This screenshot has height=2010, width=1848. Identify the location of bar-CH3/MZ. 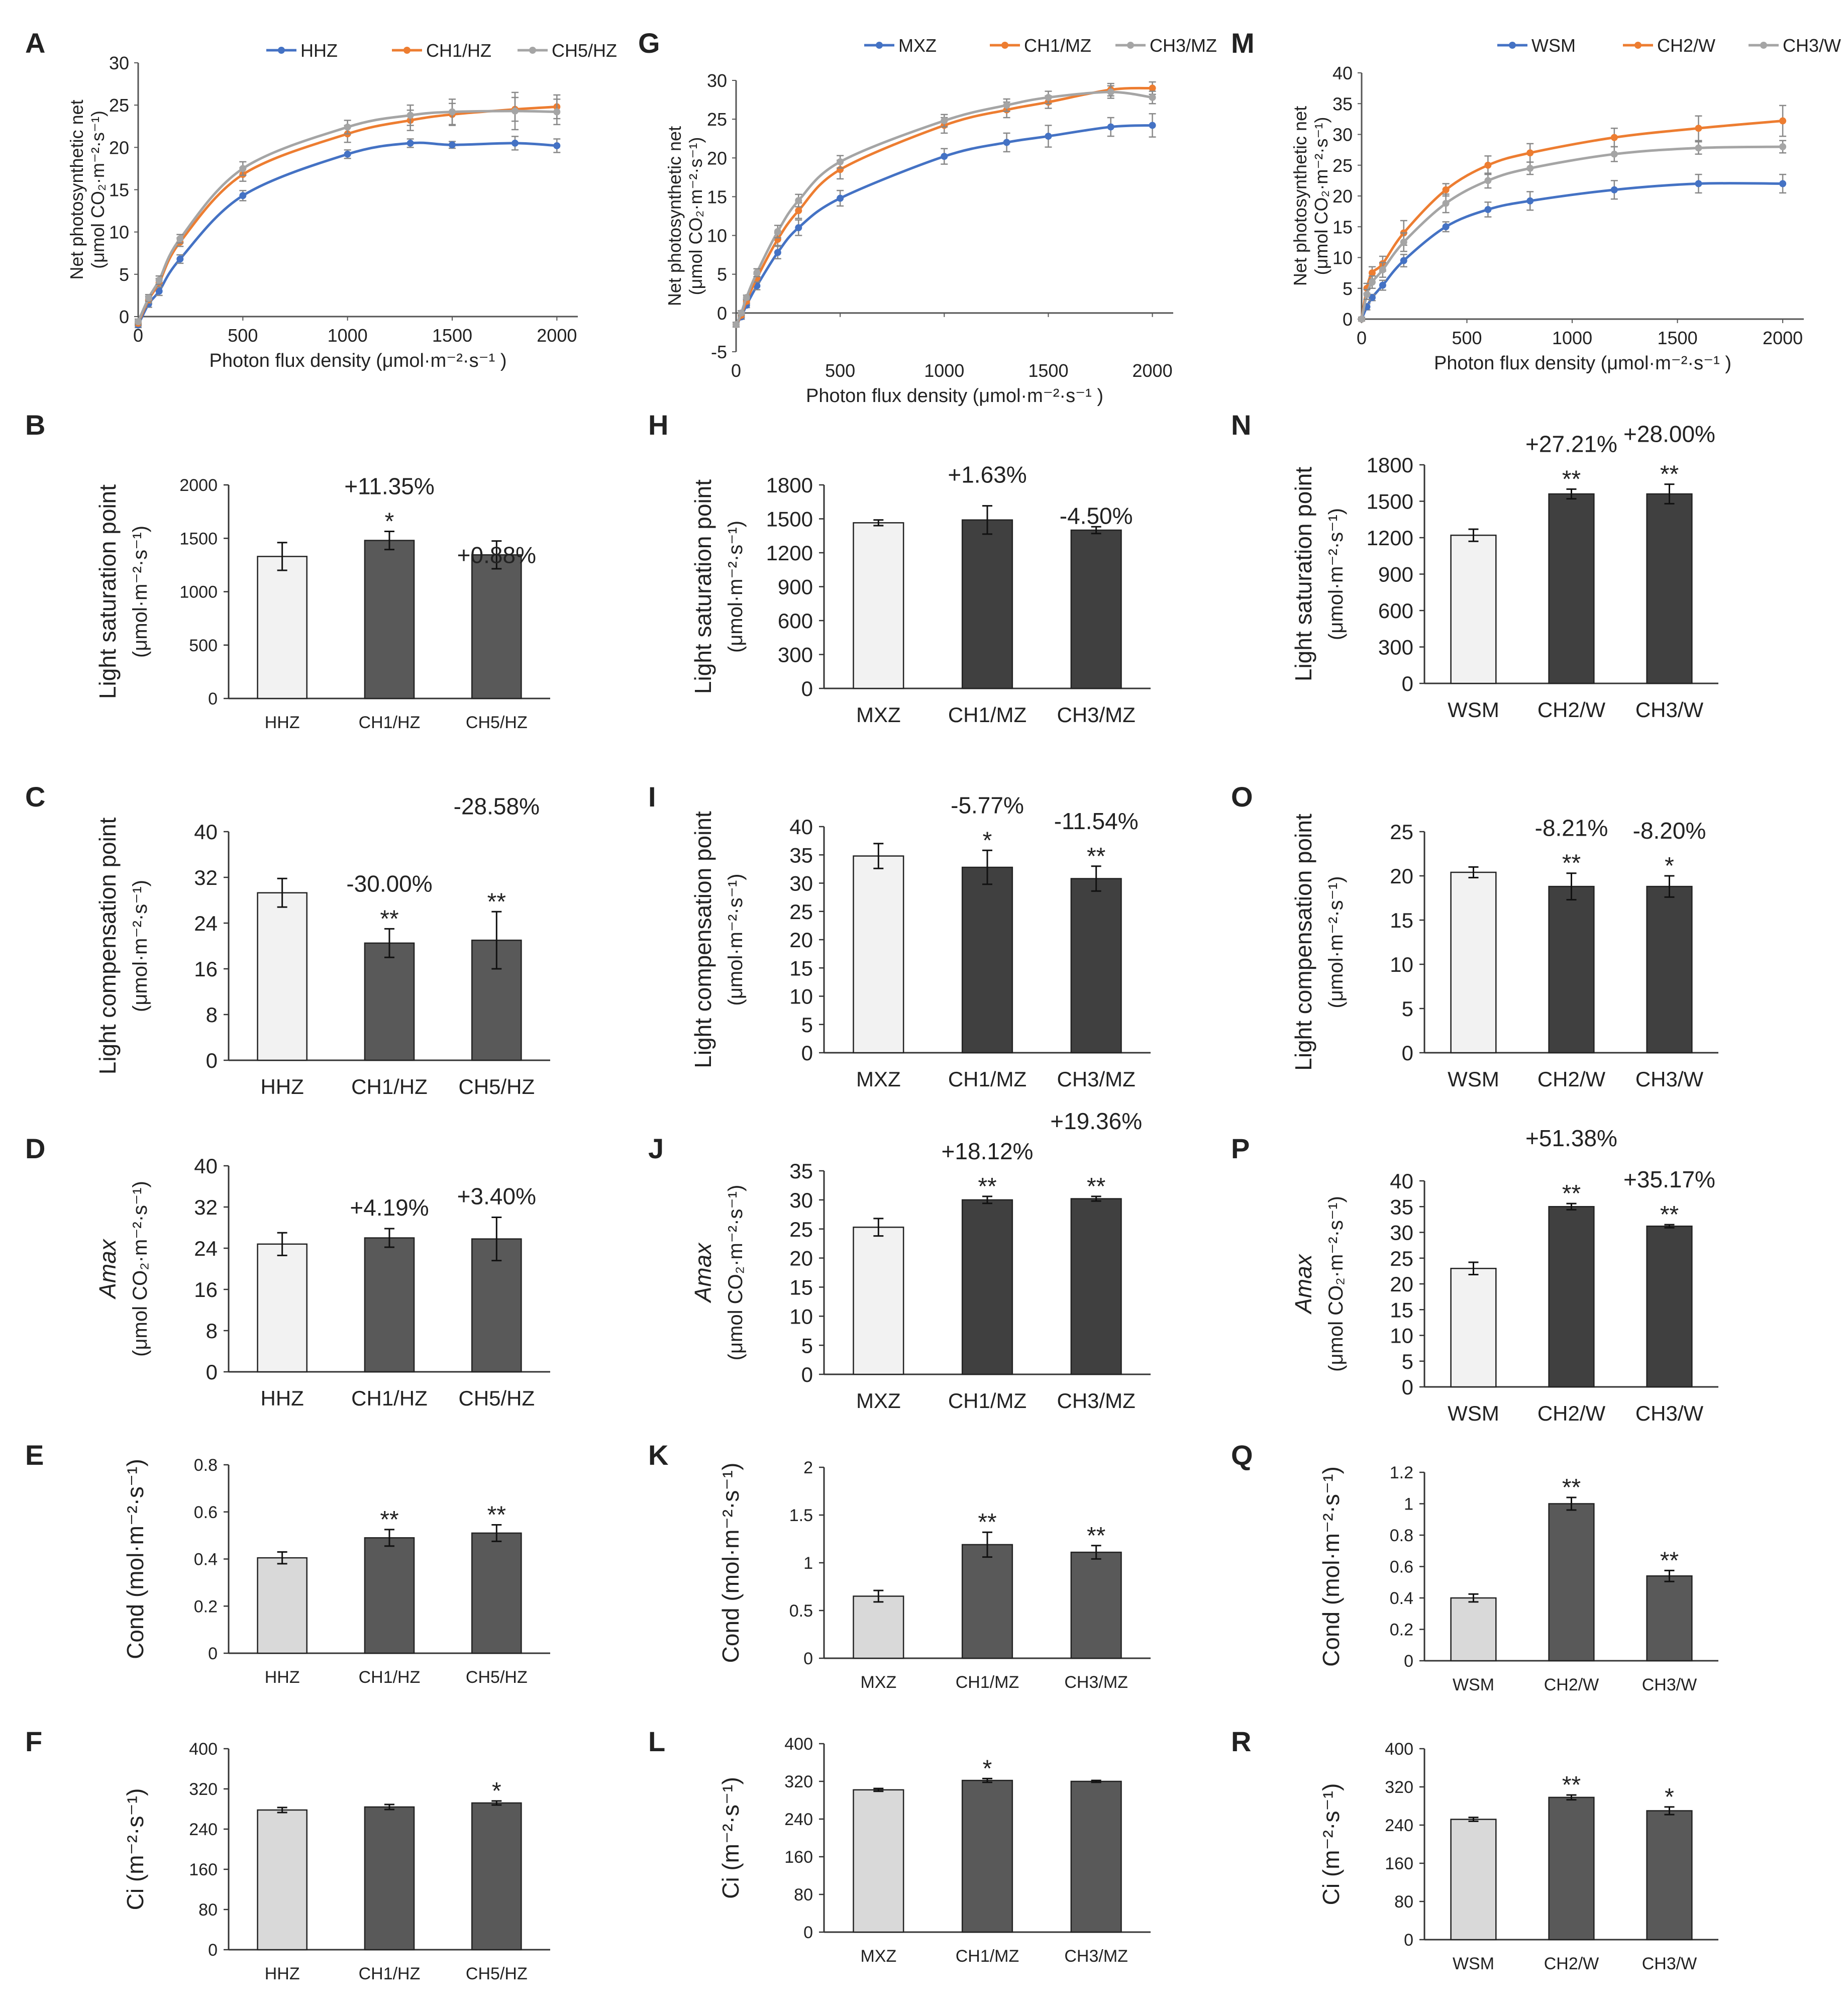
(1096, 609).